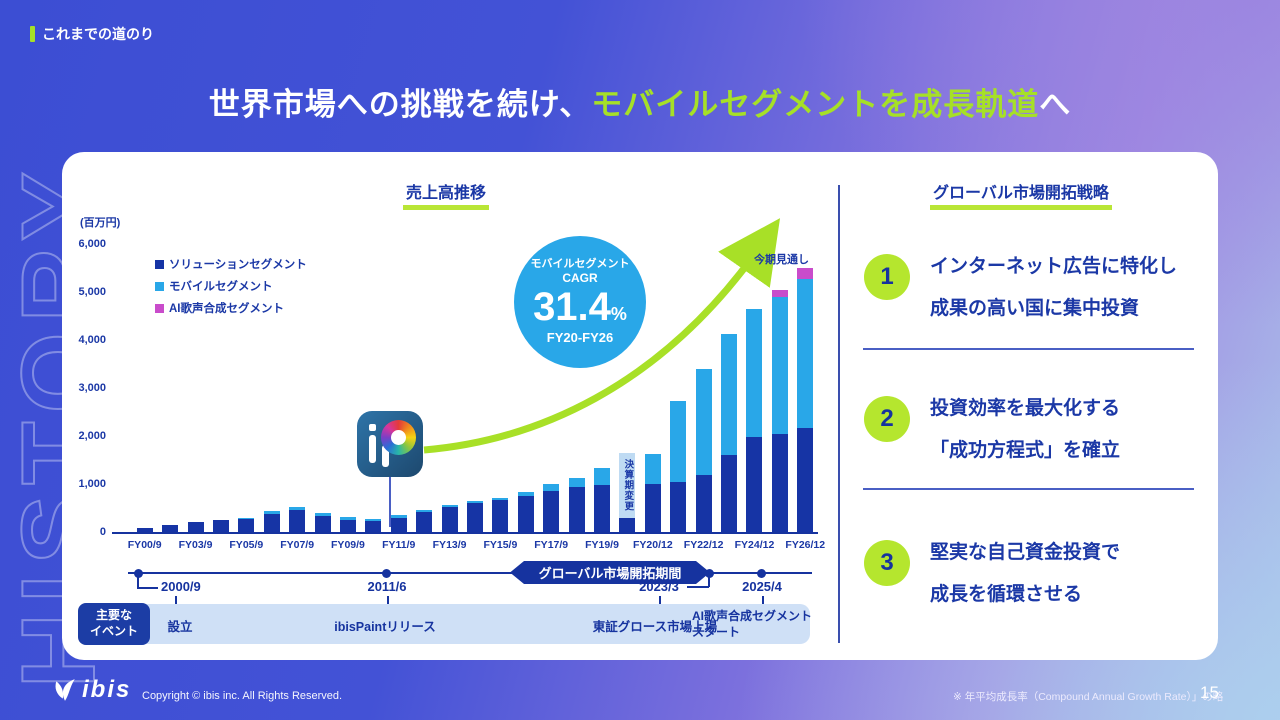 The image size is (1280, 720). Describe the element at coordinates (580, 278) in the screenshot. I see `cagr-label: CAGR` at that location.